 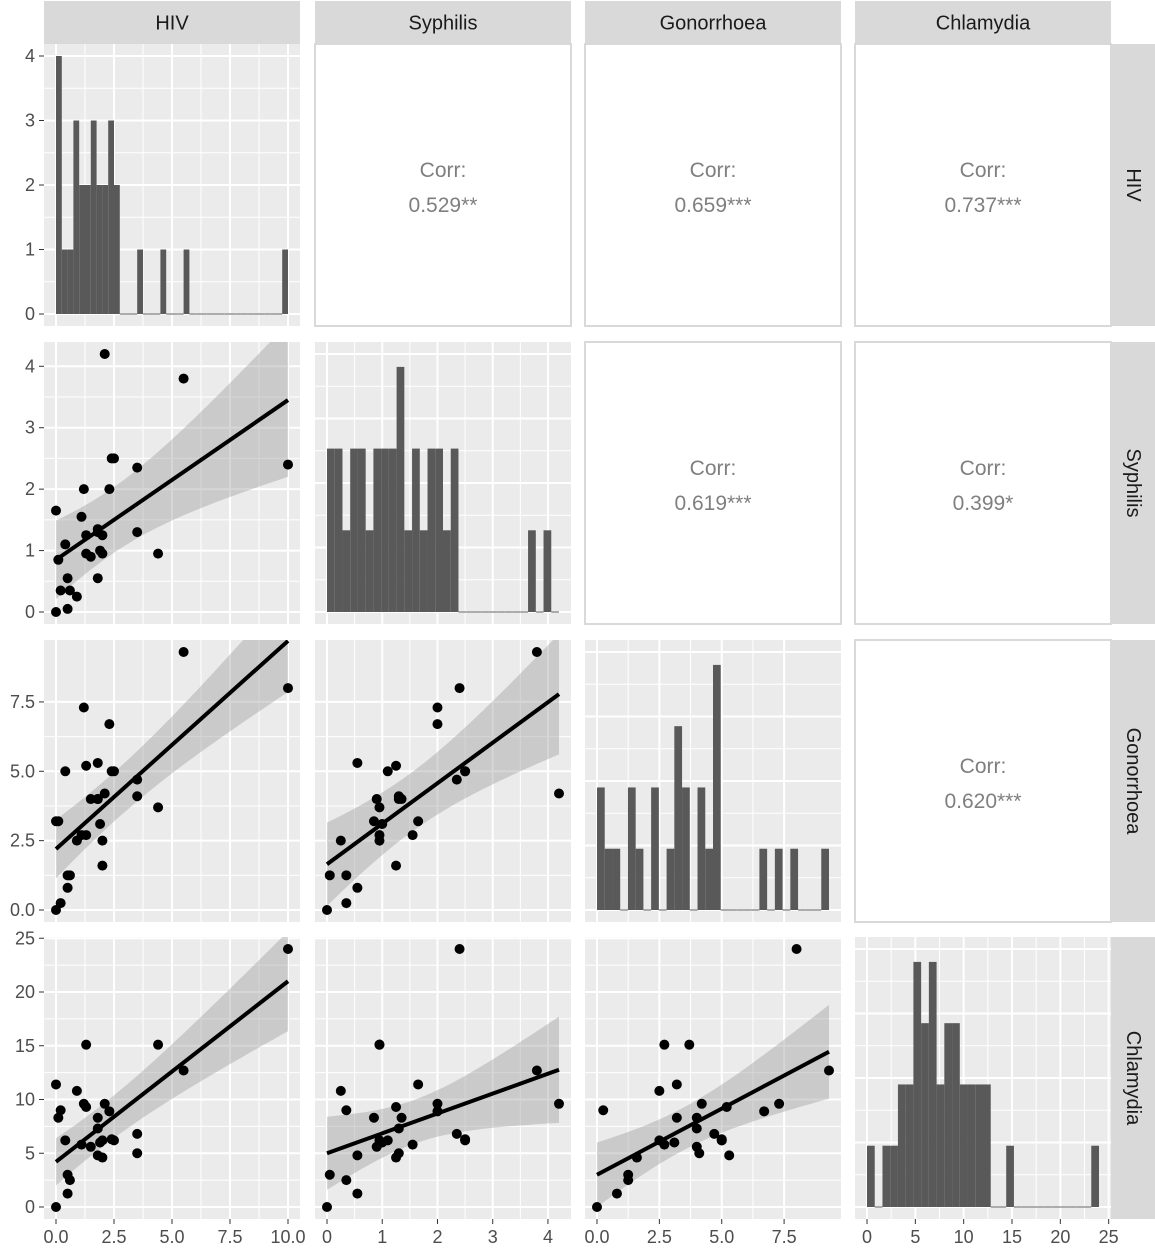 I want to click on y-tick-label-syphilis: 0, so click(x=30, y=612).